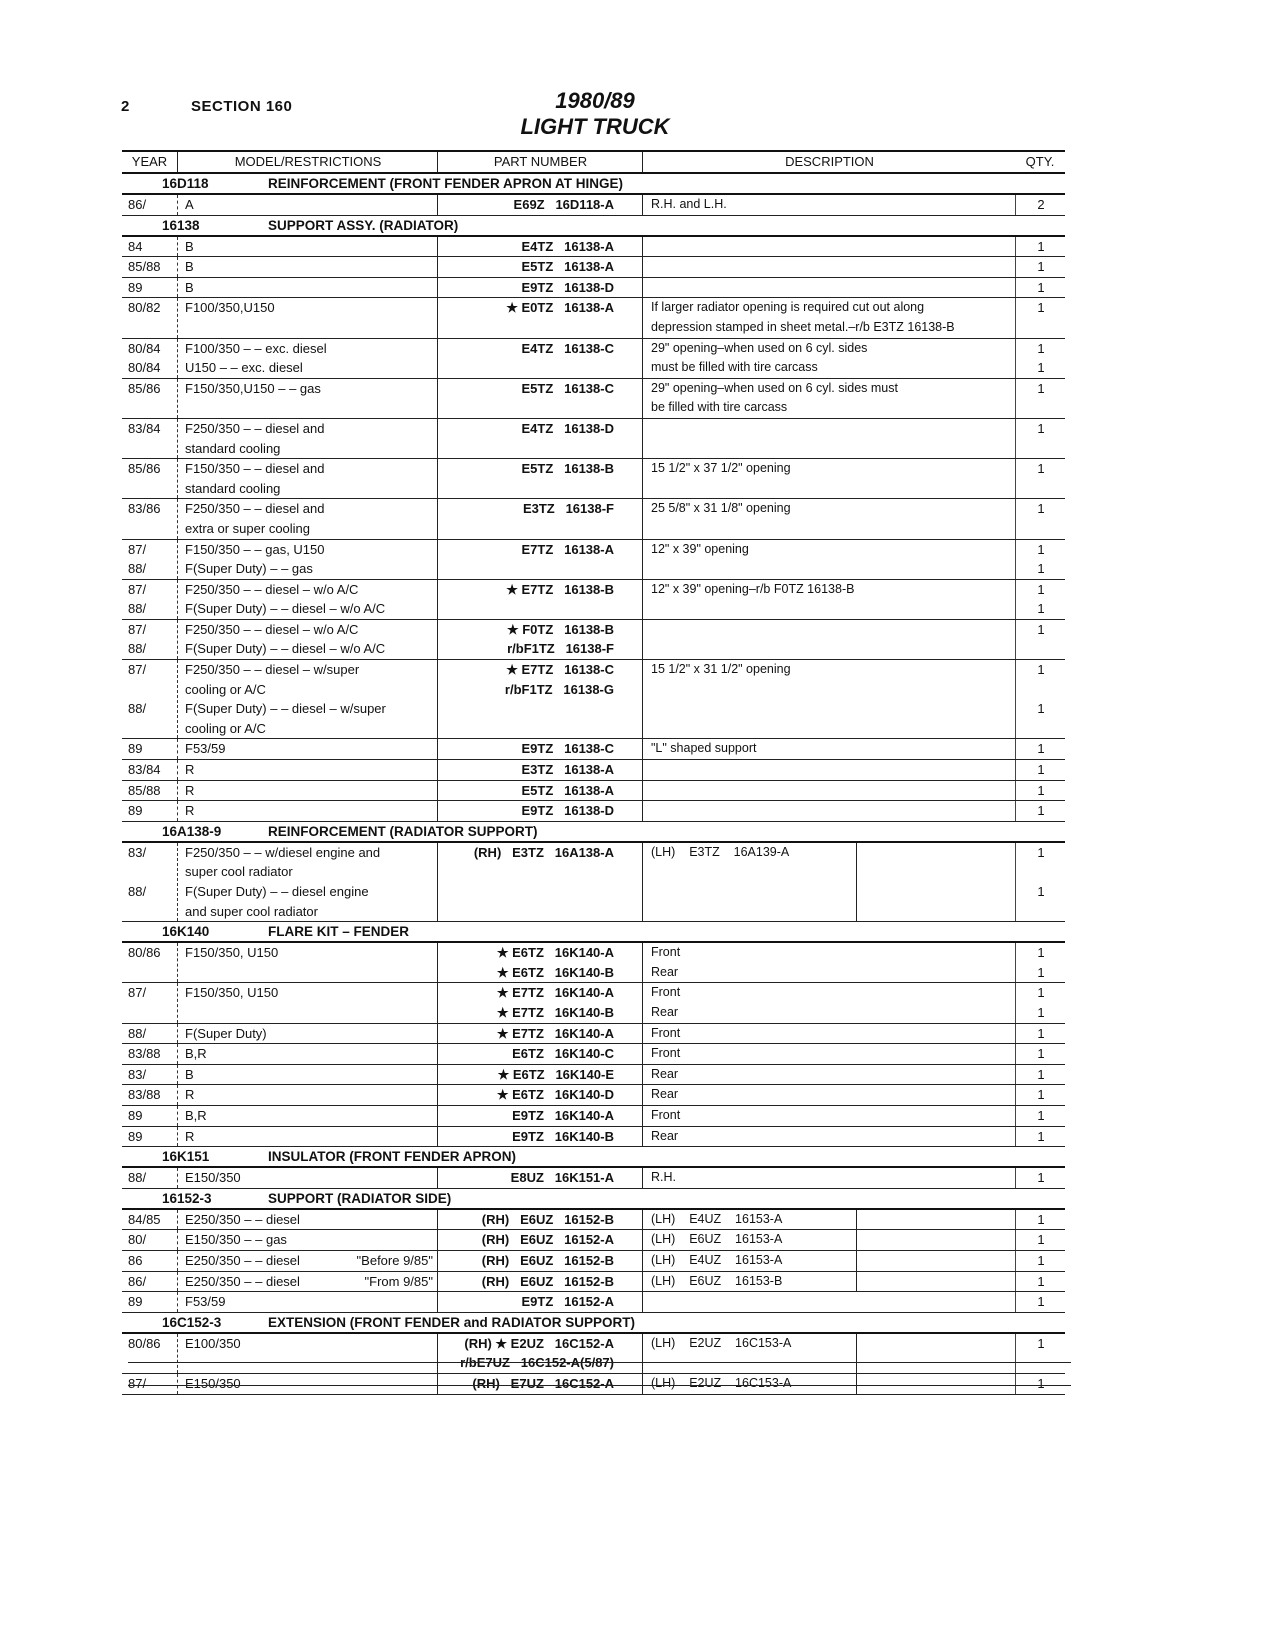 This screenshot has width=1275, height=1650. I want to click on part-number-cell: E4TZ 16138-C, so click(539, 358).